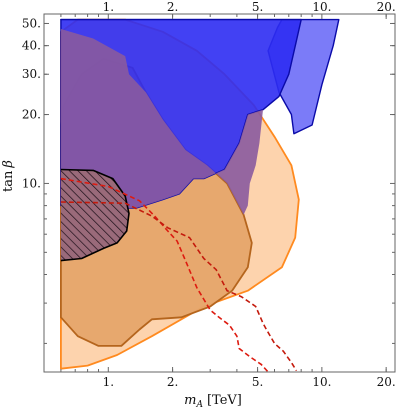 The width and height of the screenshot is (400, 412). What do you see at coordinates (190, 400) in the screenshot?
I see `x-axis-symbol: m` at bounding box center [190, 400].